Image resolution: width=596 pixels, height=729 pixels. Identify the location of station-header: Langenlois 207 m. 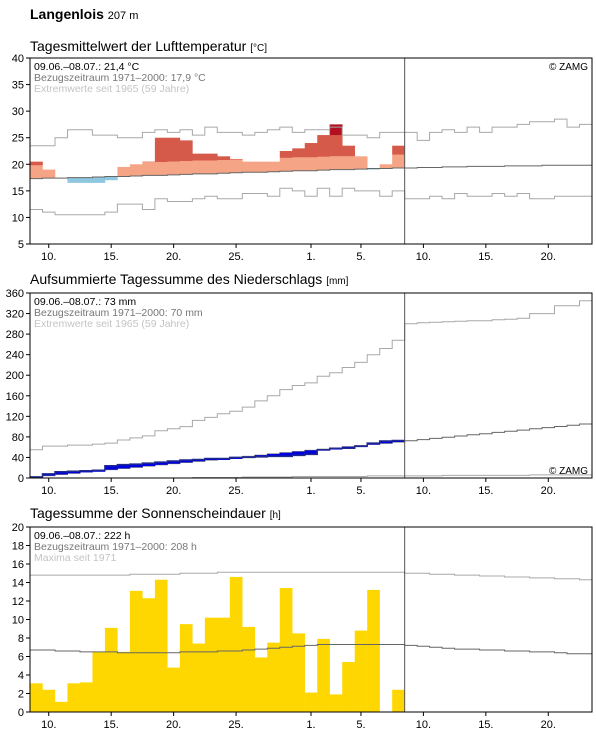
(84, 14).